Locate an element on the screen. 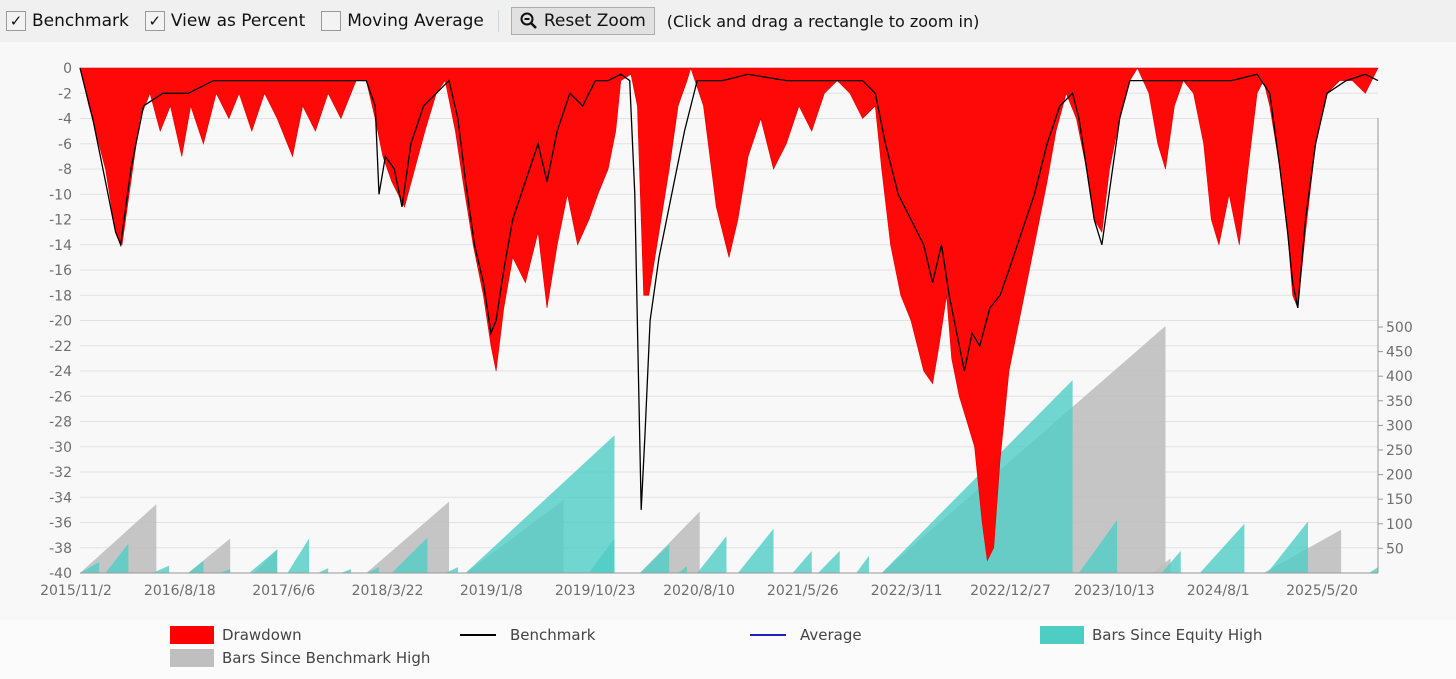  y-tick-label: -14 is located at coordinates (60, 246).